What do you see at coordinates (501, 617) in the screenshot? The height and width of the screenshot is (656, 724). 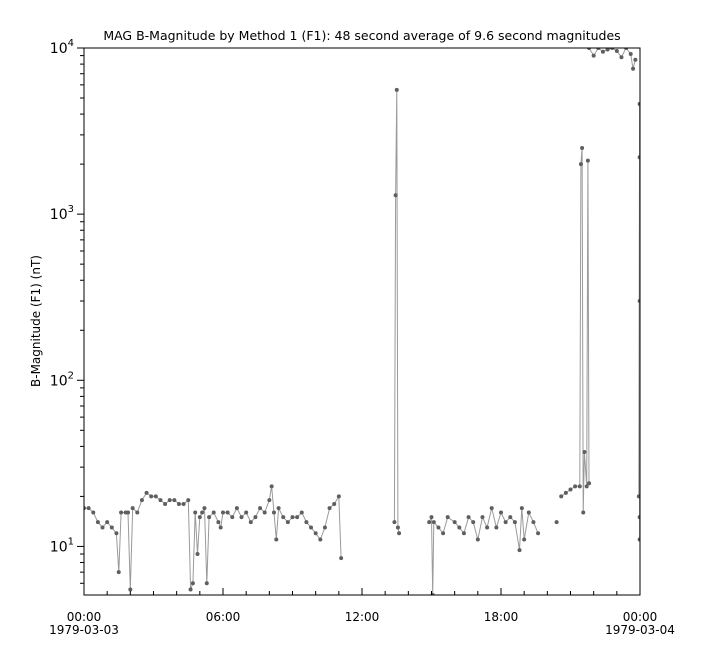 I see `x-tick-label: 18:00` at bounding box center [501, 617].